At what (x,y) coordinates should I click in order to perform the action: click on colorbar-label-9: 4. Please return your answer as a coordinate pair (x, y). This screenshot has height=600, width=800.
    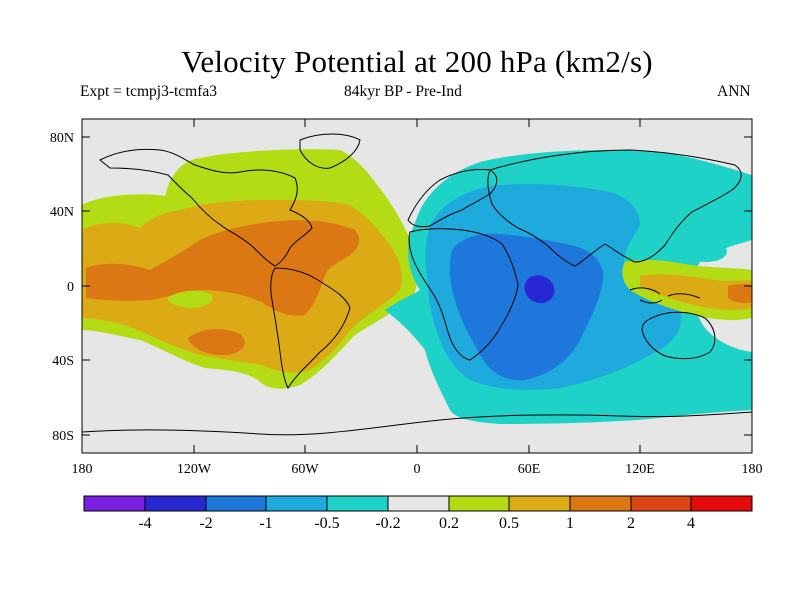
    Looking at the image, I should click on (691, 523).